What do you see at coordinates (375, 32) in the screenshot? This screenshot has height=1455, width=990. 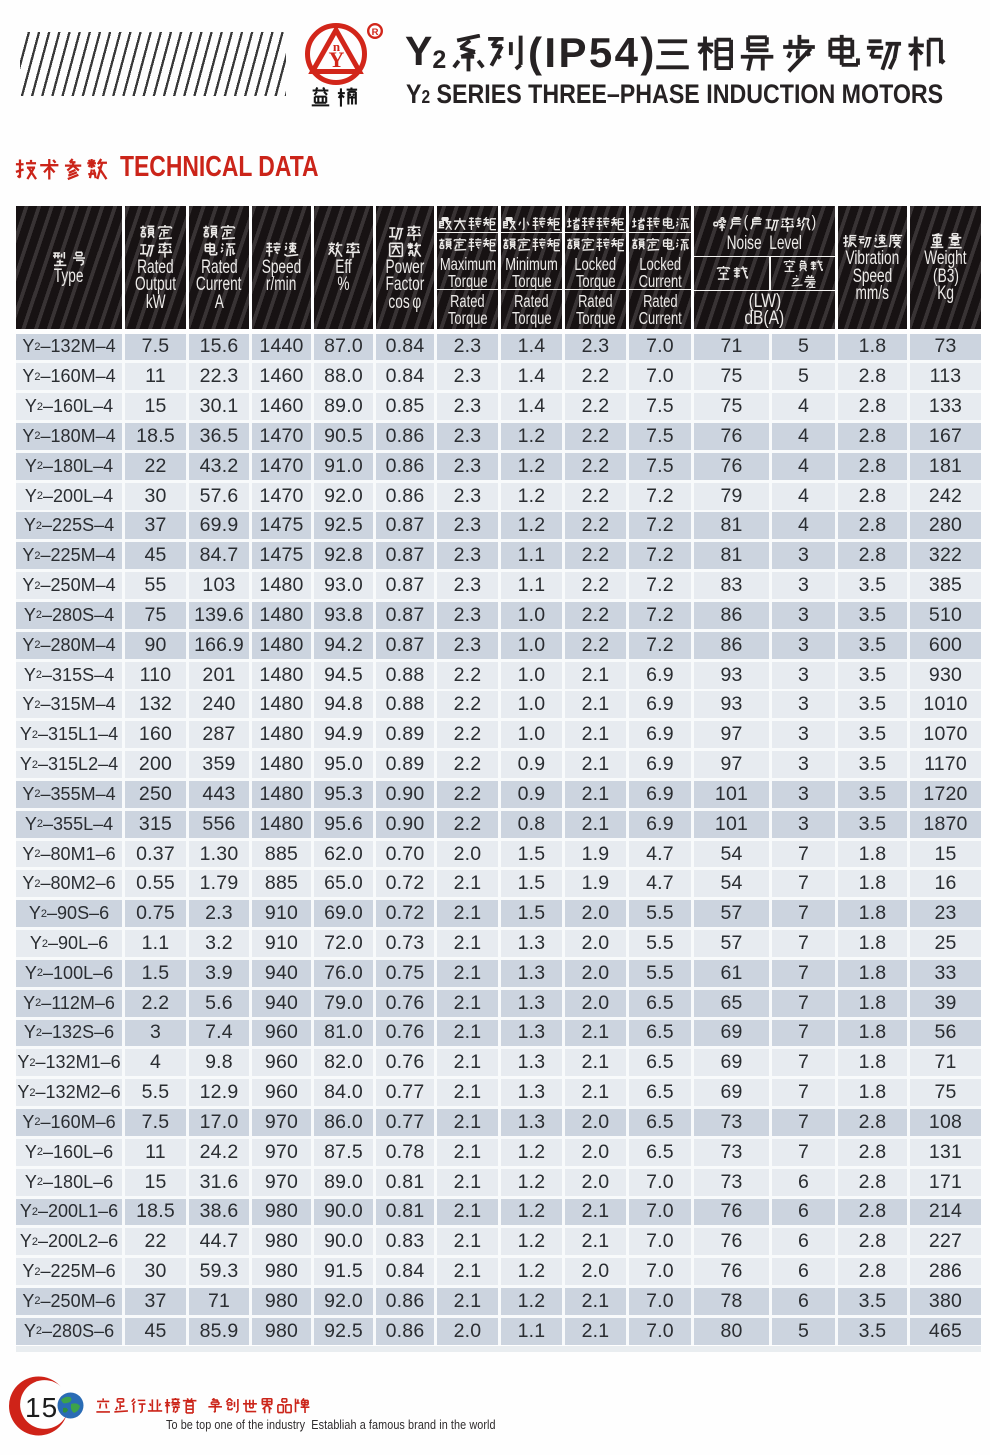 I see `svg-text: R` at bounding box center [375, 32].